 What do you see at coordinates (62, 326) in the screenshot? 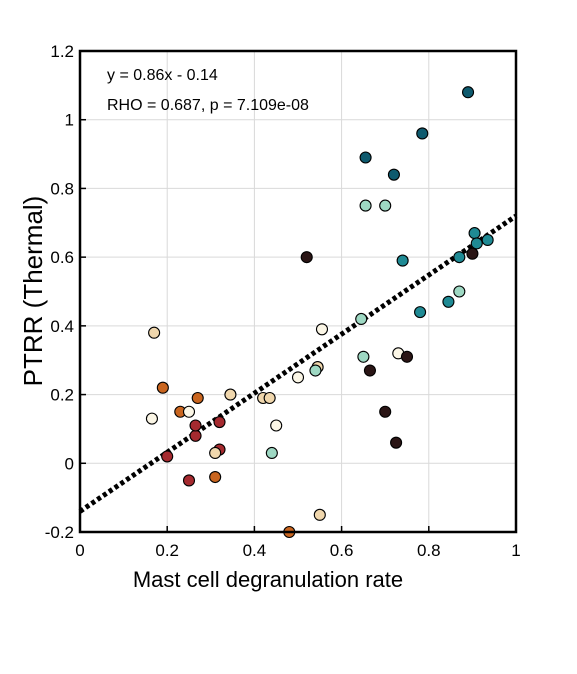
I see `y-tick-label: 0.4` at bounding box center [62, 326].